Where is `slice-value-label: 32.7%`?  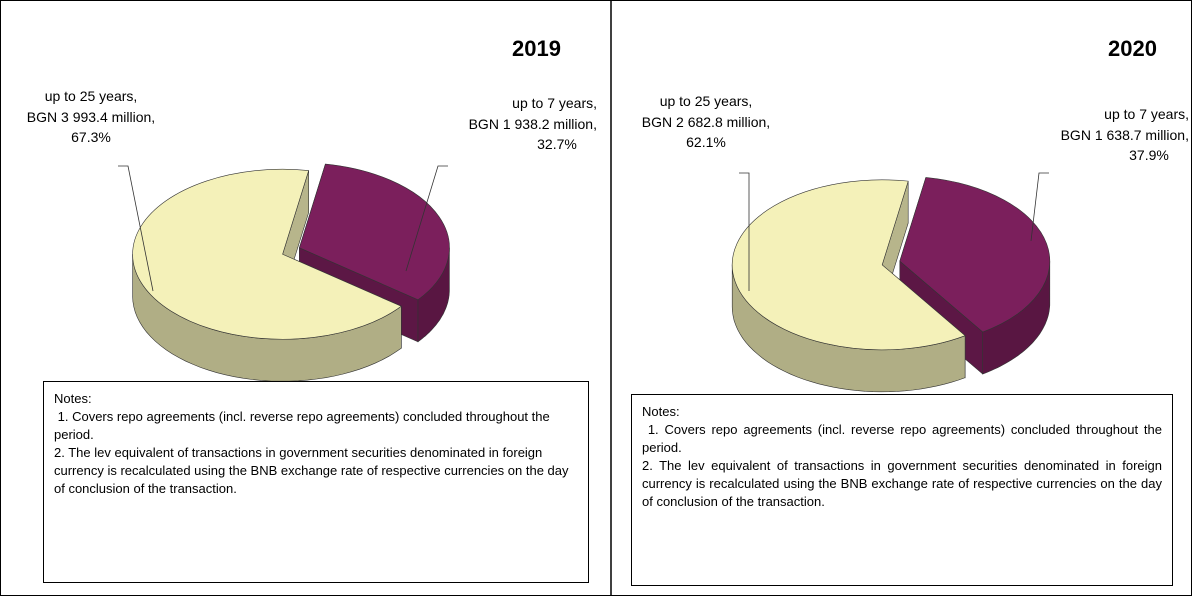 slice-value-label: 32.7% is located at coordinates (557, 144).